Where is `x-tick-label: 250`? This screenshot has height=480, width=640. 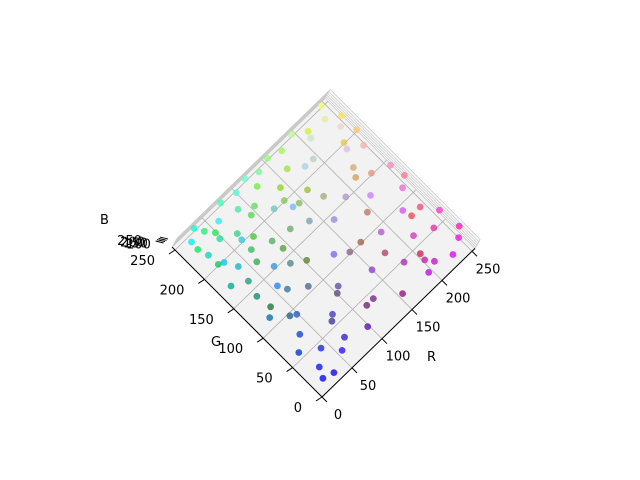 x-tick-label: 250 is located at coordinates (488, 269).